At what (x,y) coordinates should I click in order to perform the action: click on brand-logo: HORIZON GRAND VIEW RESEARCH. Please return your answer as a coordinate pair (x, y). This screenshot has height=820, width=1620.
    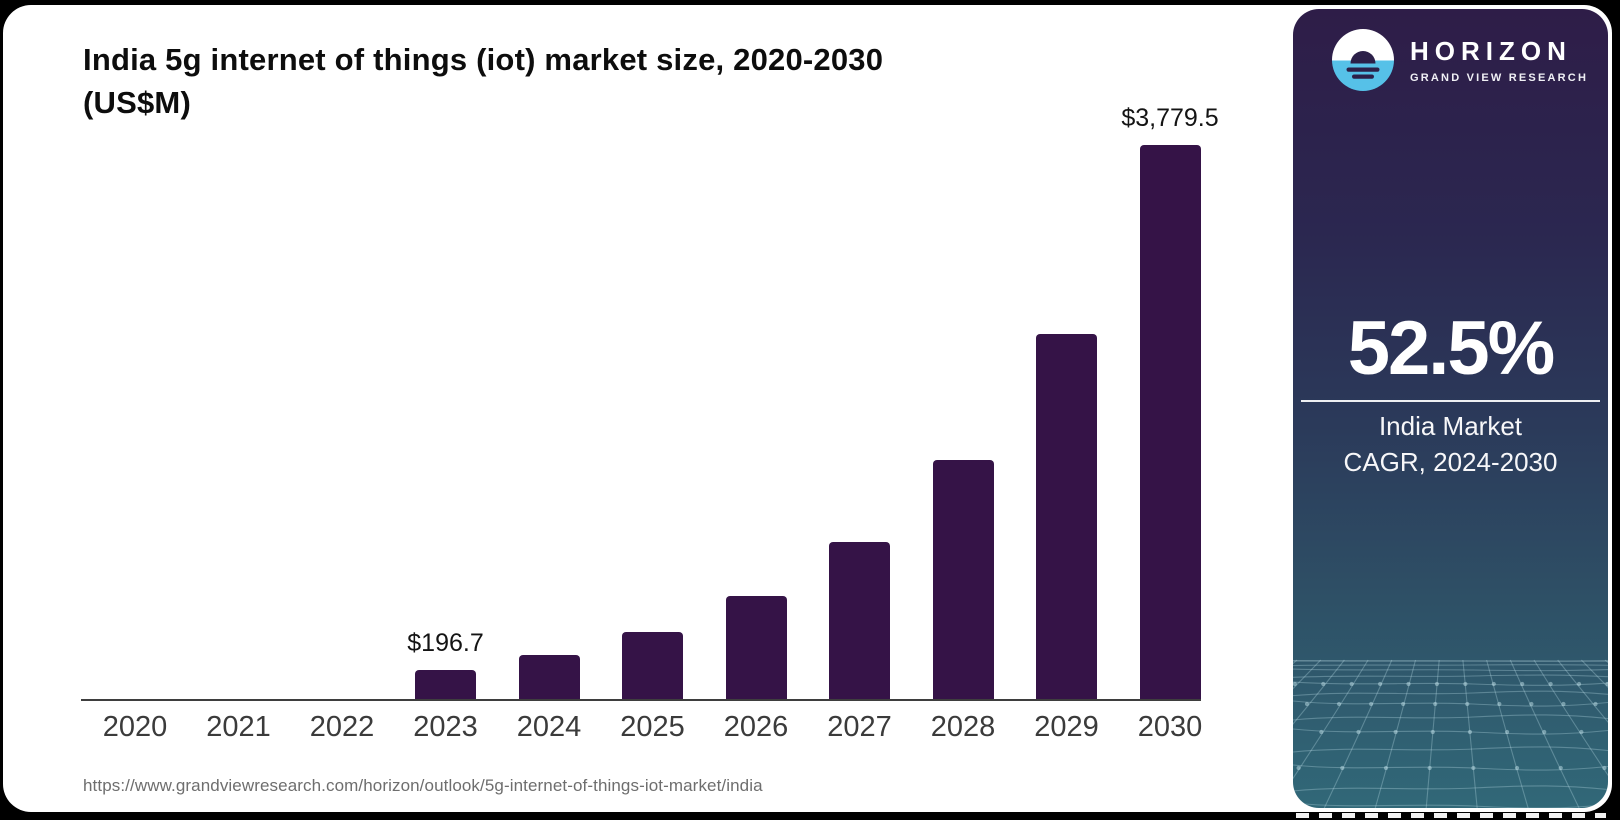
    Looking at the image, I should click on (1460, 60).